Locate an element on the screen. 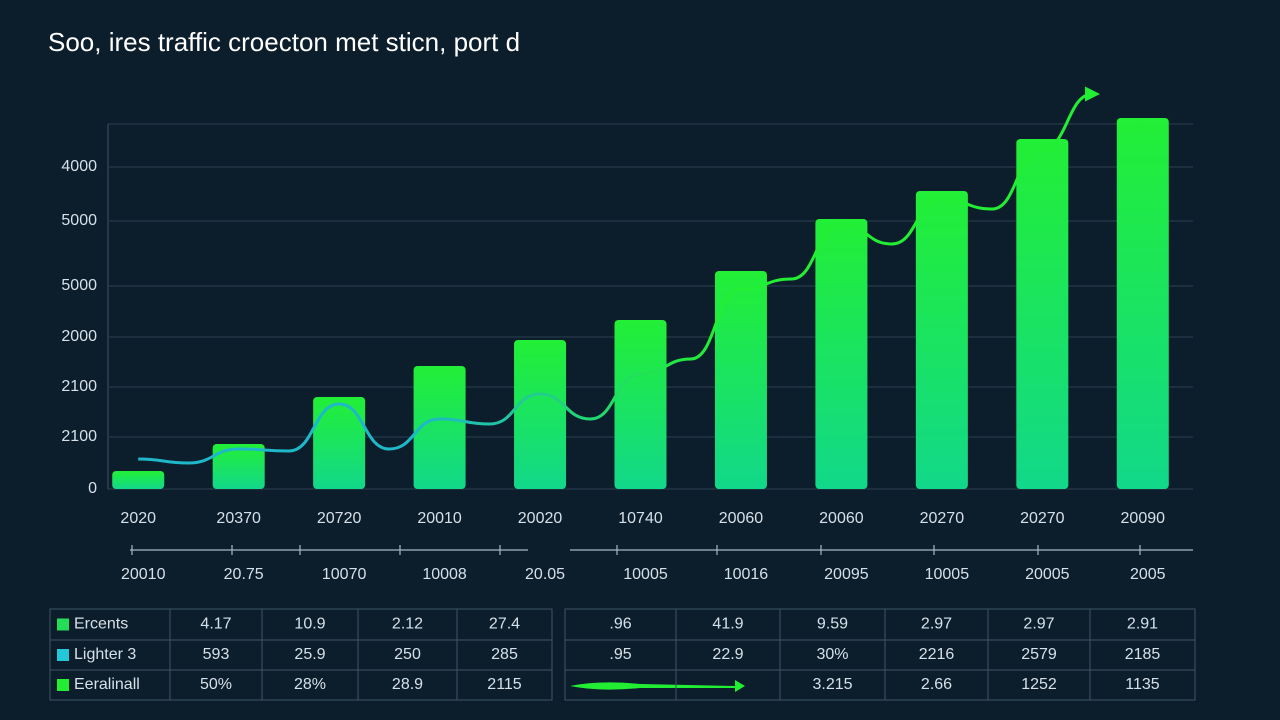 The image size is (1280, 720). x-sub-label: 20005 is located at coordinates (1047, 574).